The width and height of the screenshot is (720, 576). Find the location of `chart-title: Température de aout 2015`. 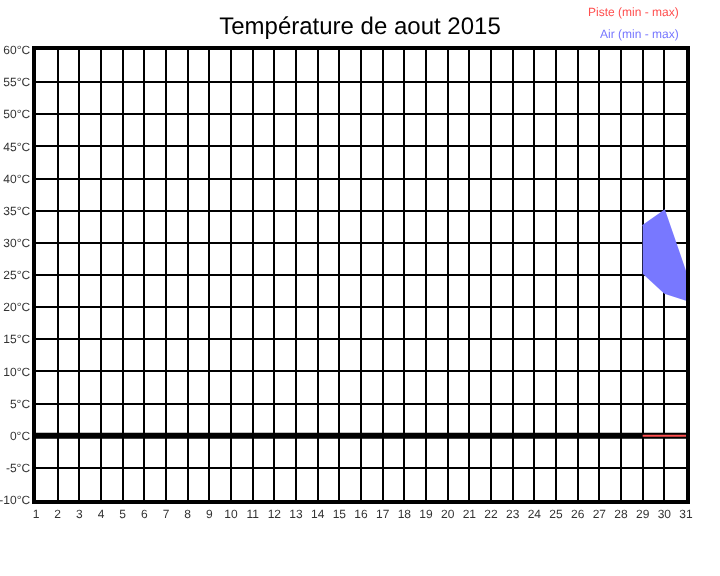

chart-title: Température de aout 2015 is located at coordinates (360, 26).